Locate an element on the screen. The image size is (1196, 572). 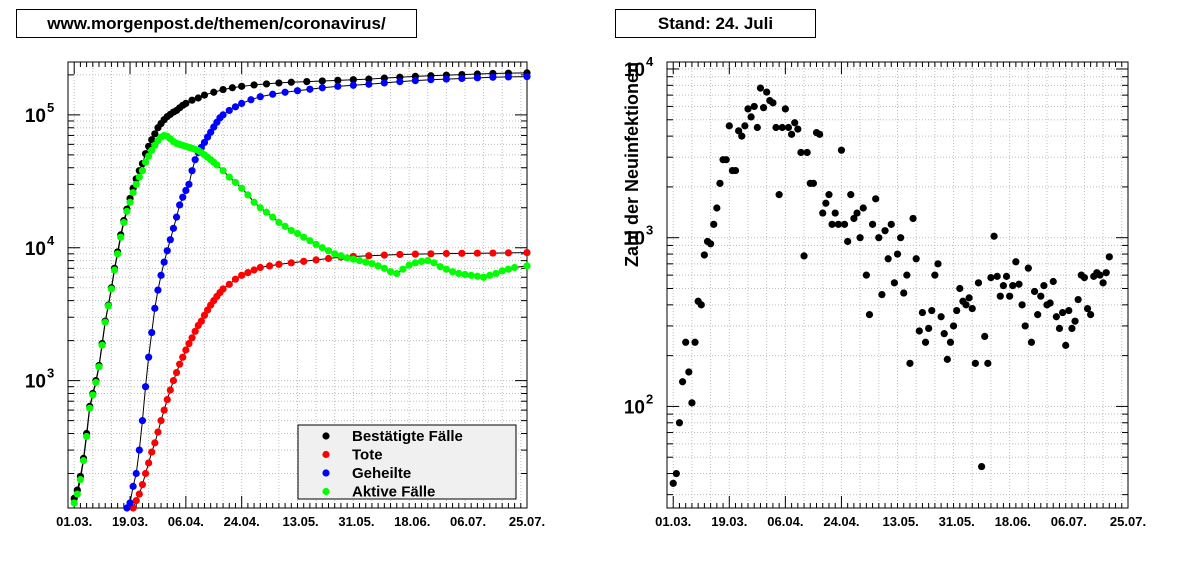
y-tick-label: 10 is located at coordinates (634, 70).